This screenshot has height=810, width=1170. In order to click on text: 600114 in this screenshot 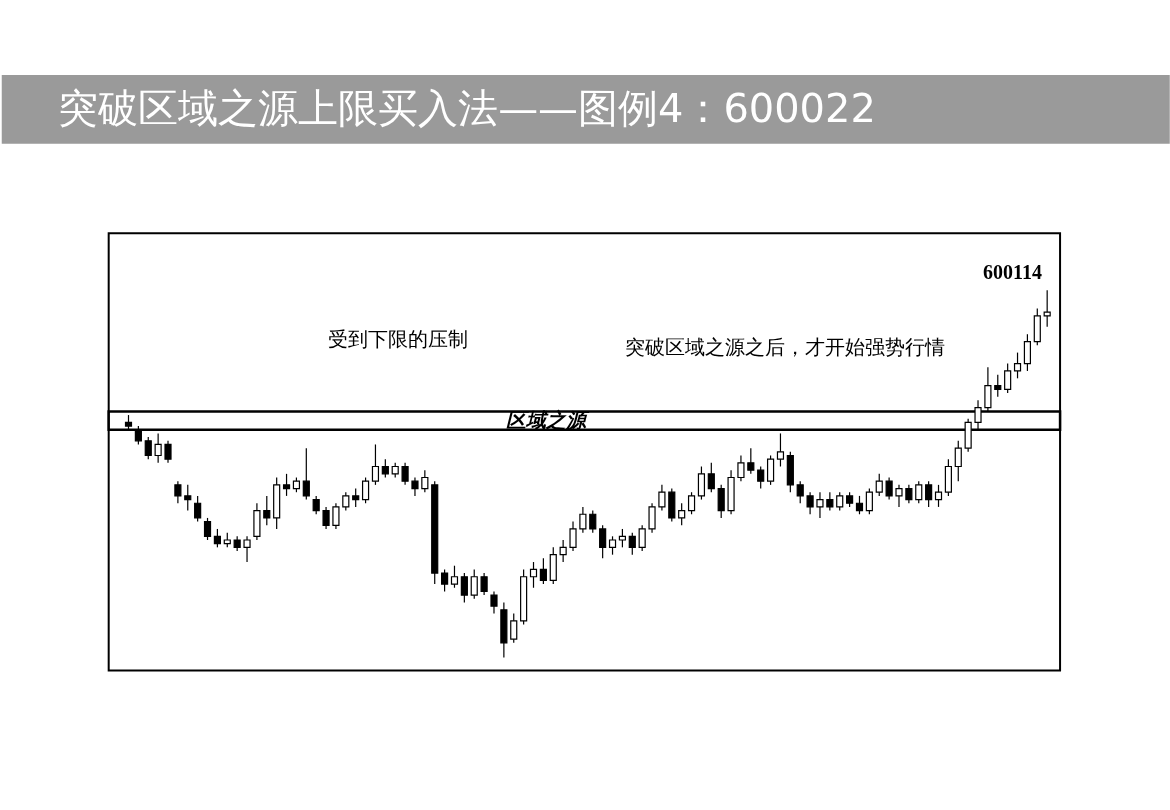, I will do `click(1012, 271)`.